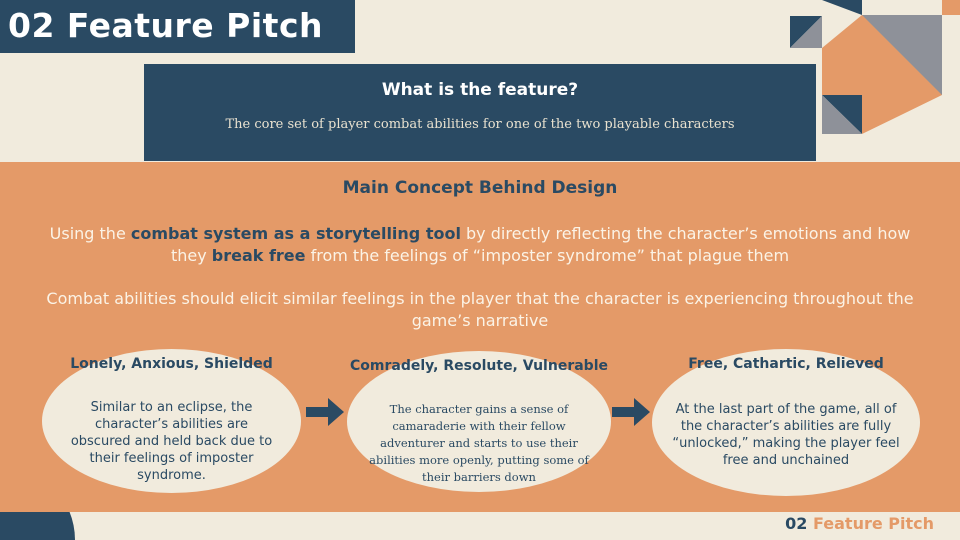  I want to click on title-banner, so click(177, 26).